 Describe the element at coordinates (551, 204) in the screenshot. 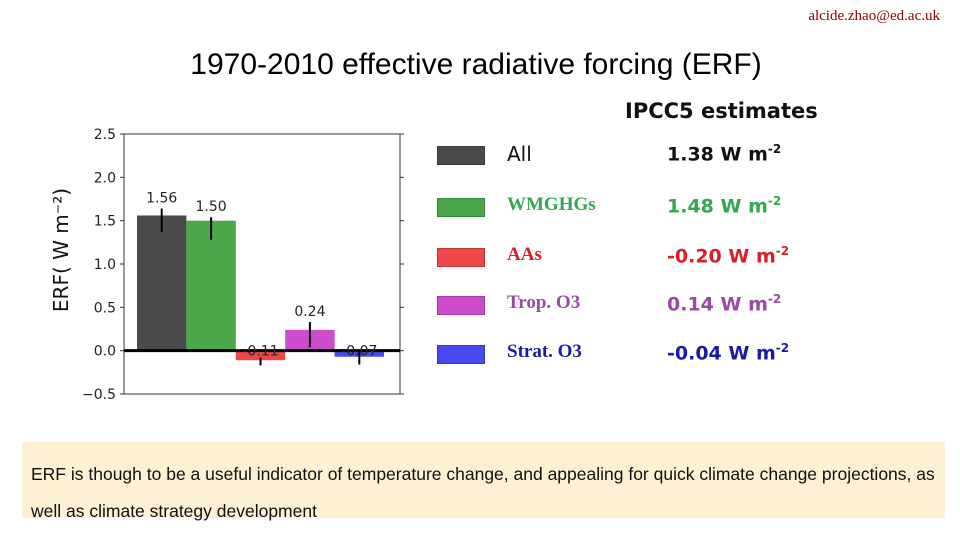

I see `legend-label: WMGHGs` at that location.